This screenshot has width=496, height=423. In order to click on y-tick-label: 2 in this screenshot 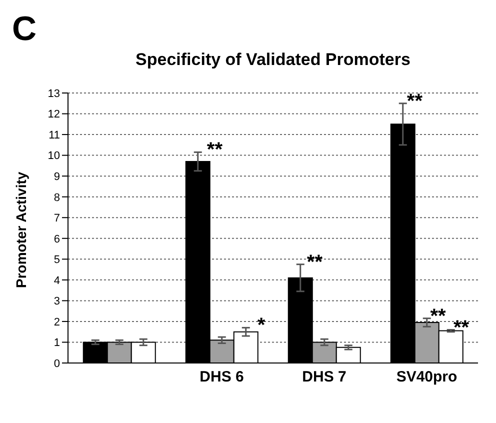, I will do `click(57, 322)`.